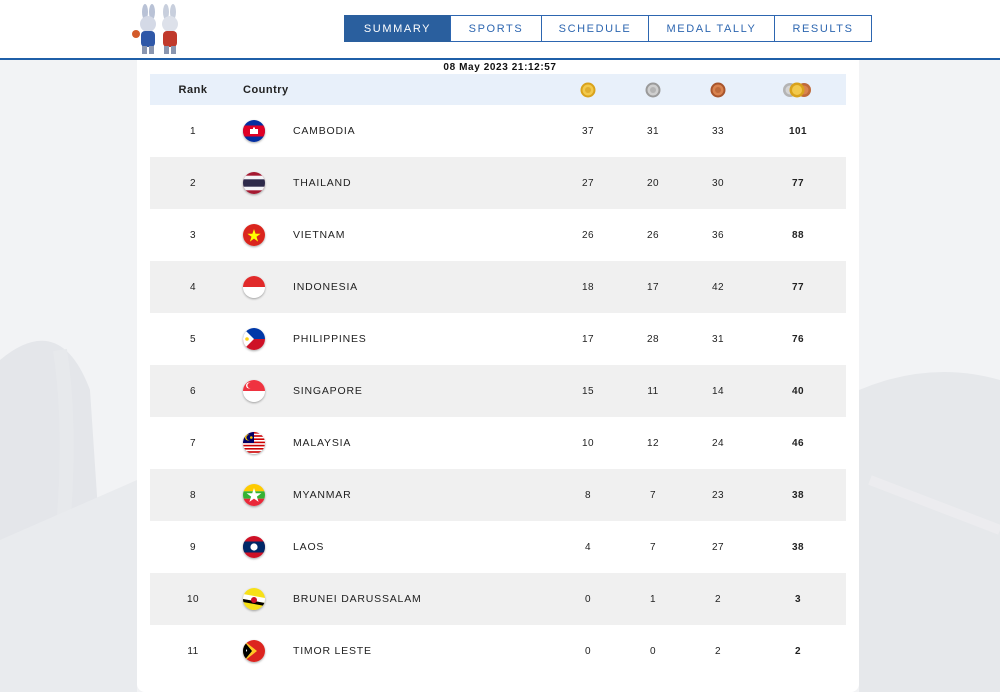 This screenshot has height=692, width=1000. What do you see at coordinates (255, 495) in the screenshot?
I see `myanmar-flag-icon` at bounding box center [255, 495].